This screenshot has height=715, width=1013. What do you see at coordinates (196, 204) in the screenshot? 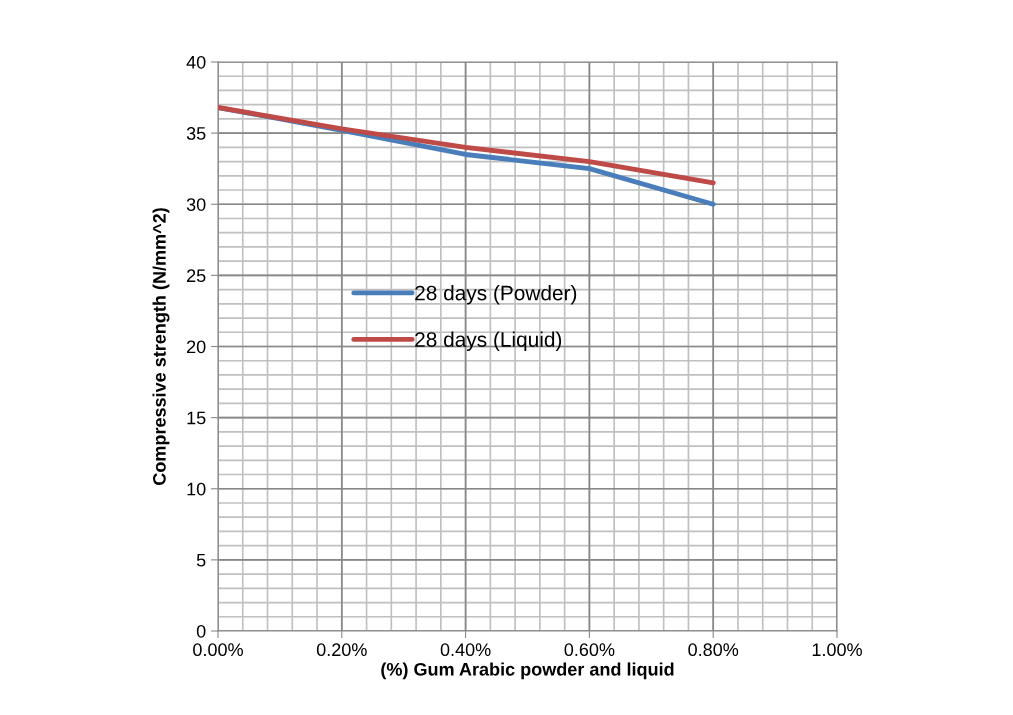
I see `y-tick-label: 30` at bounding box center [196, 204].